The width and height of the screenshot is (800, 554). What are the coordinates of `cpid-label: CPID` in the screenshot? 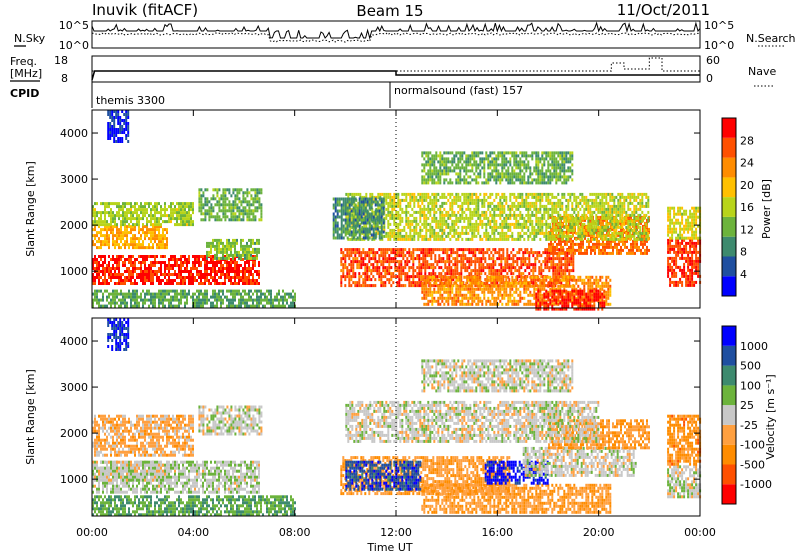 It's located at (24, 93).